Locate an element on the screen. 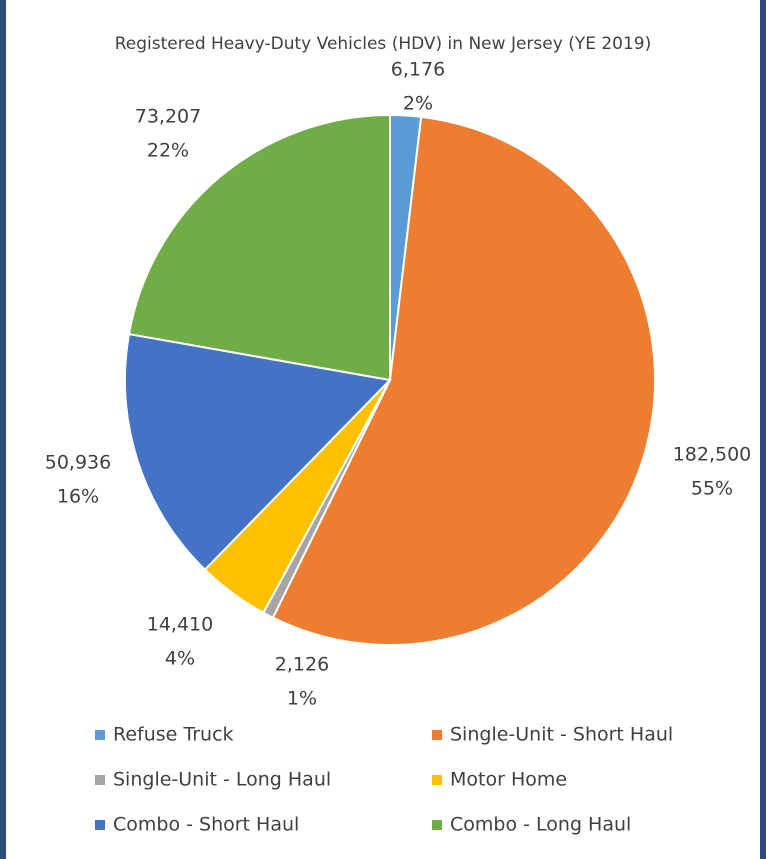  legend-label: Refuse Truck is located at coordinates (173, 735).